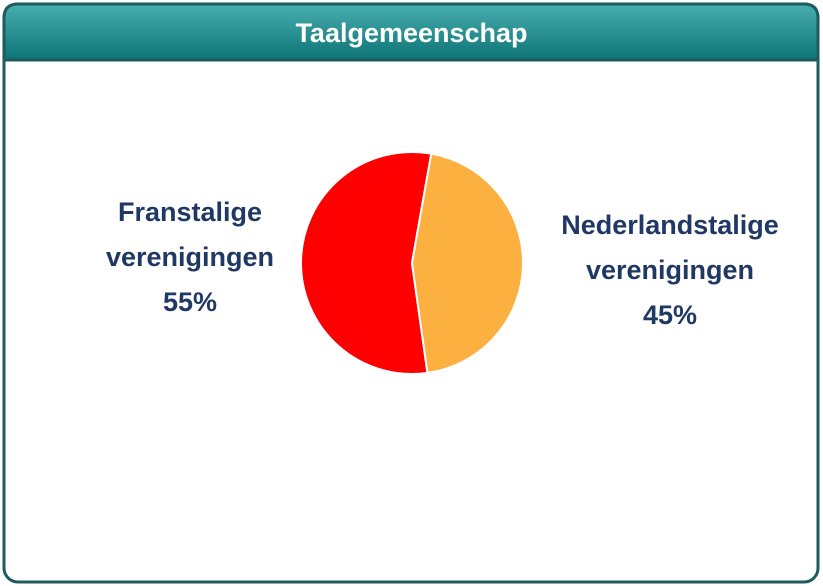  Describe the element at coordinates (670, 247) in the screenshot. I see `slice-category: Nederlandstalige verenigingen` at that location.